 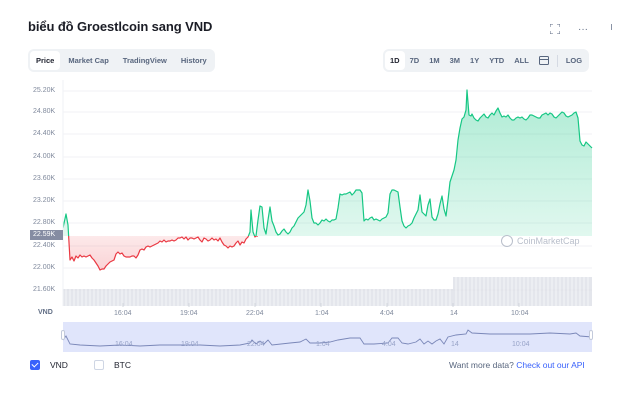 What do you see at coordinates (454, 313) in the screenshot?
I see `x-tick: 14` at bounding box center [454, 313].